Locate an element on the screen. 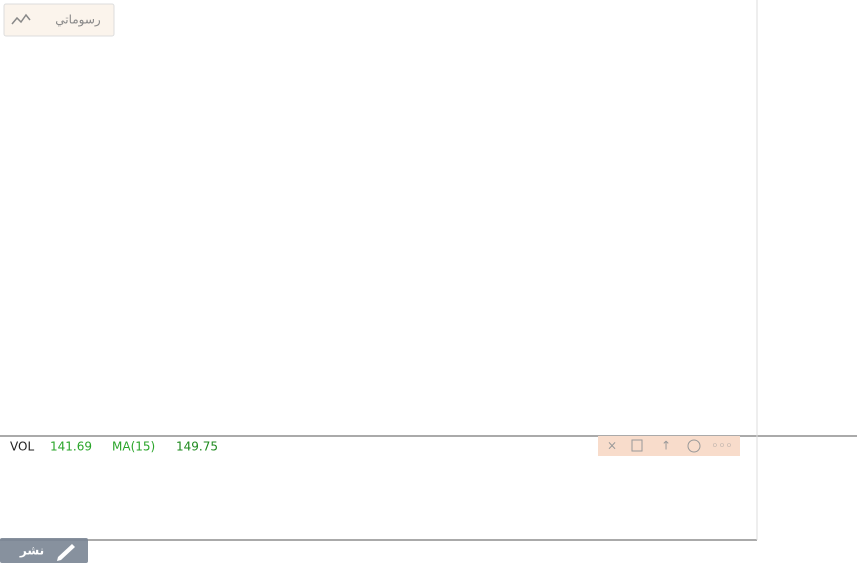 This screenshot has height=565, width=857. volume-legend-name: VOL is located at coordinates (22, 447).